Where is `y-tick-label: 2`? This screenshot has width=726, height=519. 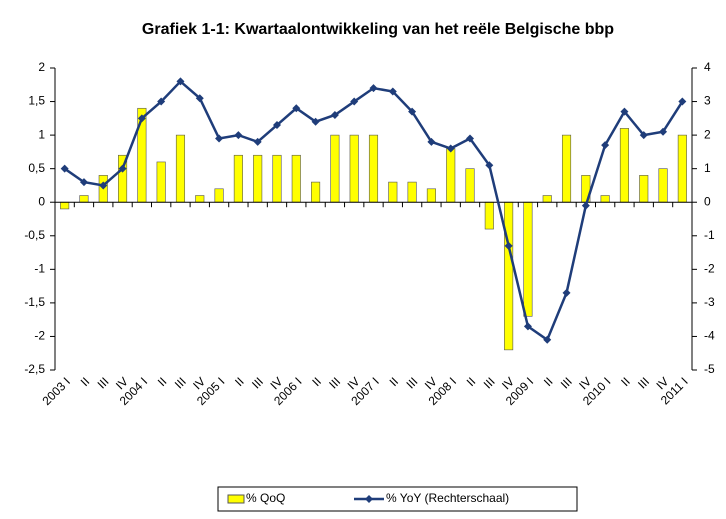
y-tick-label: 2 is located at coordinates (41, 67).